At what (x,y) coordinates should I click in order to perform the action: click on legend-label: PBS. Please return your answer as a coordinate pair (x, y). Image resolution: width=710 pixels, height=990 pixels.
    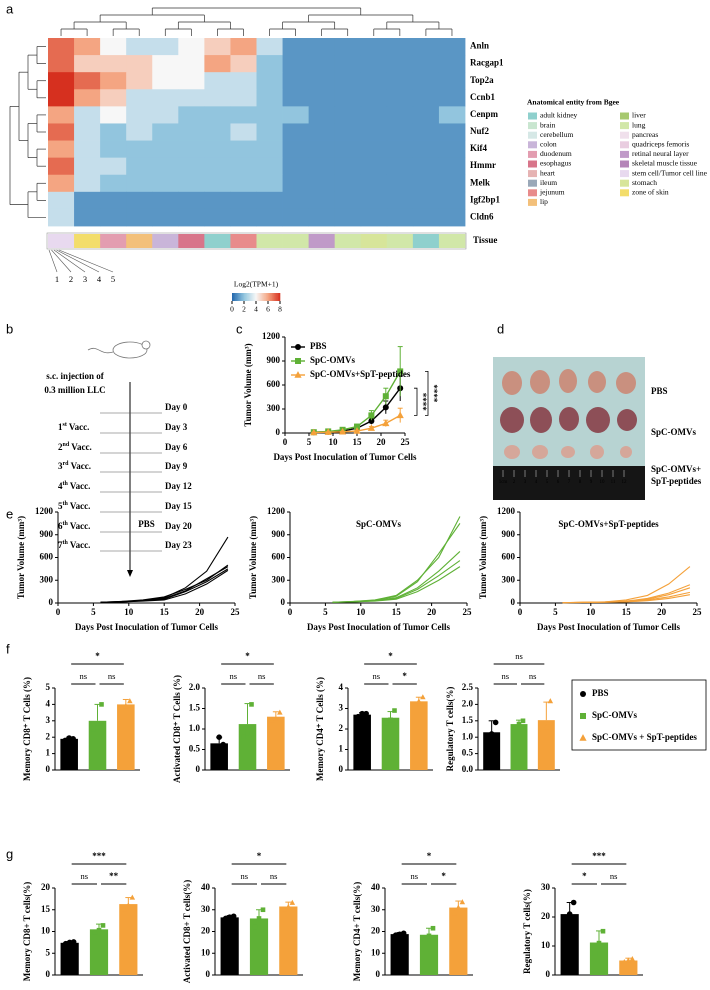
    Looking at the image, I should click on (318, 346).